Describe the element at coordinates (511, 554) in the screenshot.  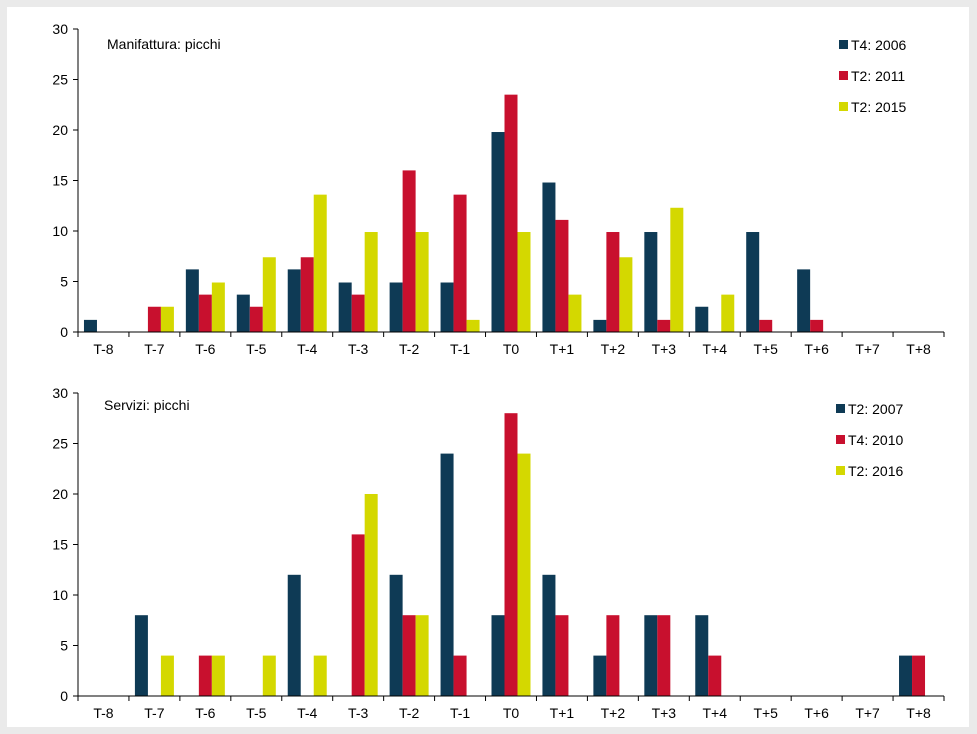
I see `bar-t4-2010-t0` at that location.